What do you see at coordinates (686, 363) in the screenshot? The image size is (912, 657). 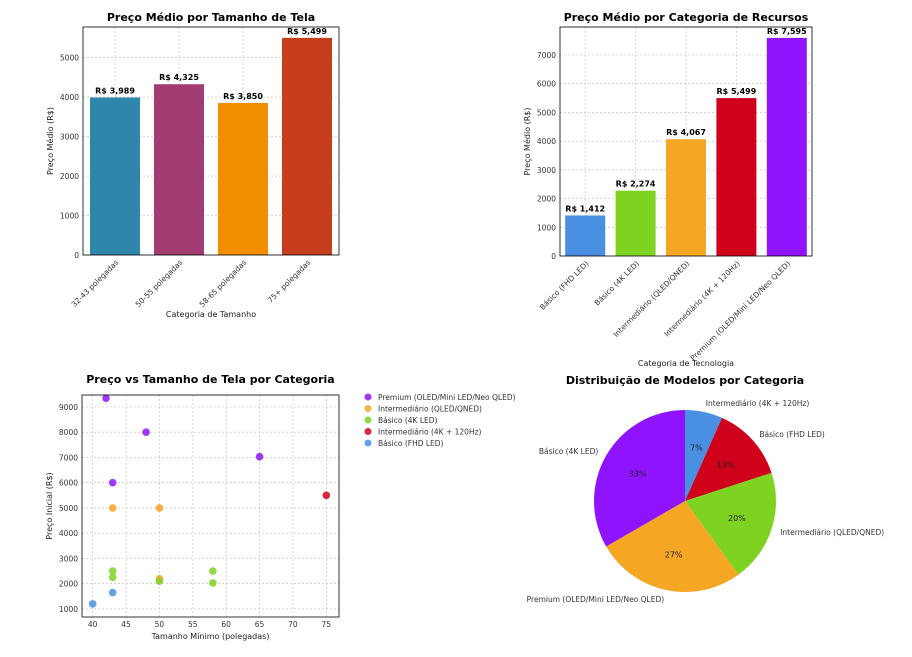 I see `x-axis-label: Categoria de Tecnologia` at bounding box center [686, 363].